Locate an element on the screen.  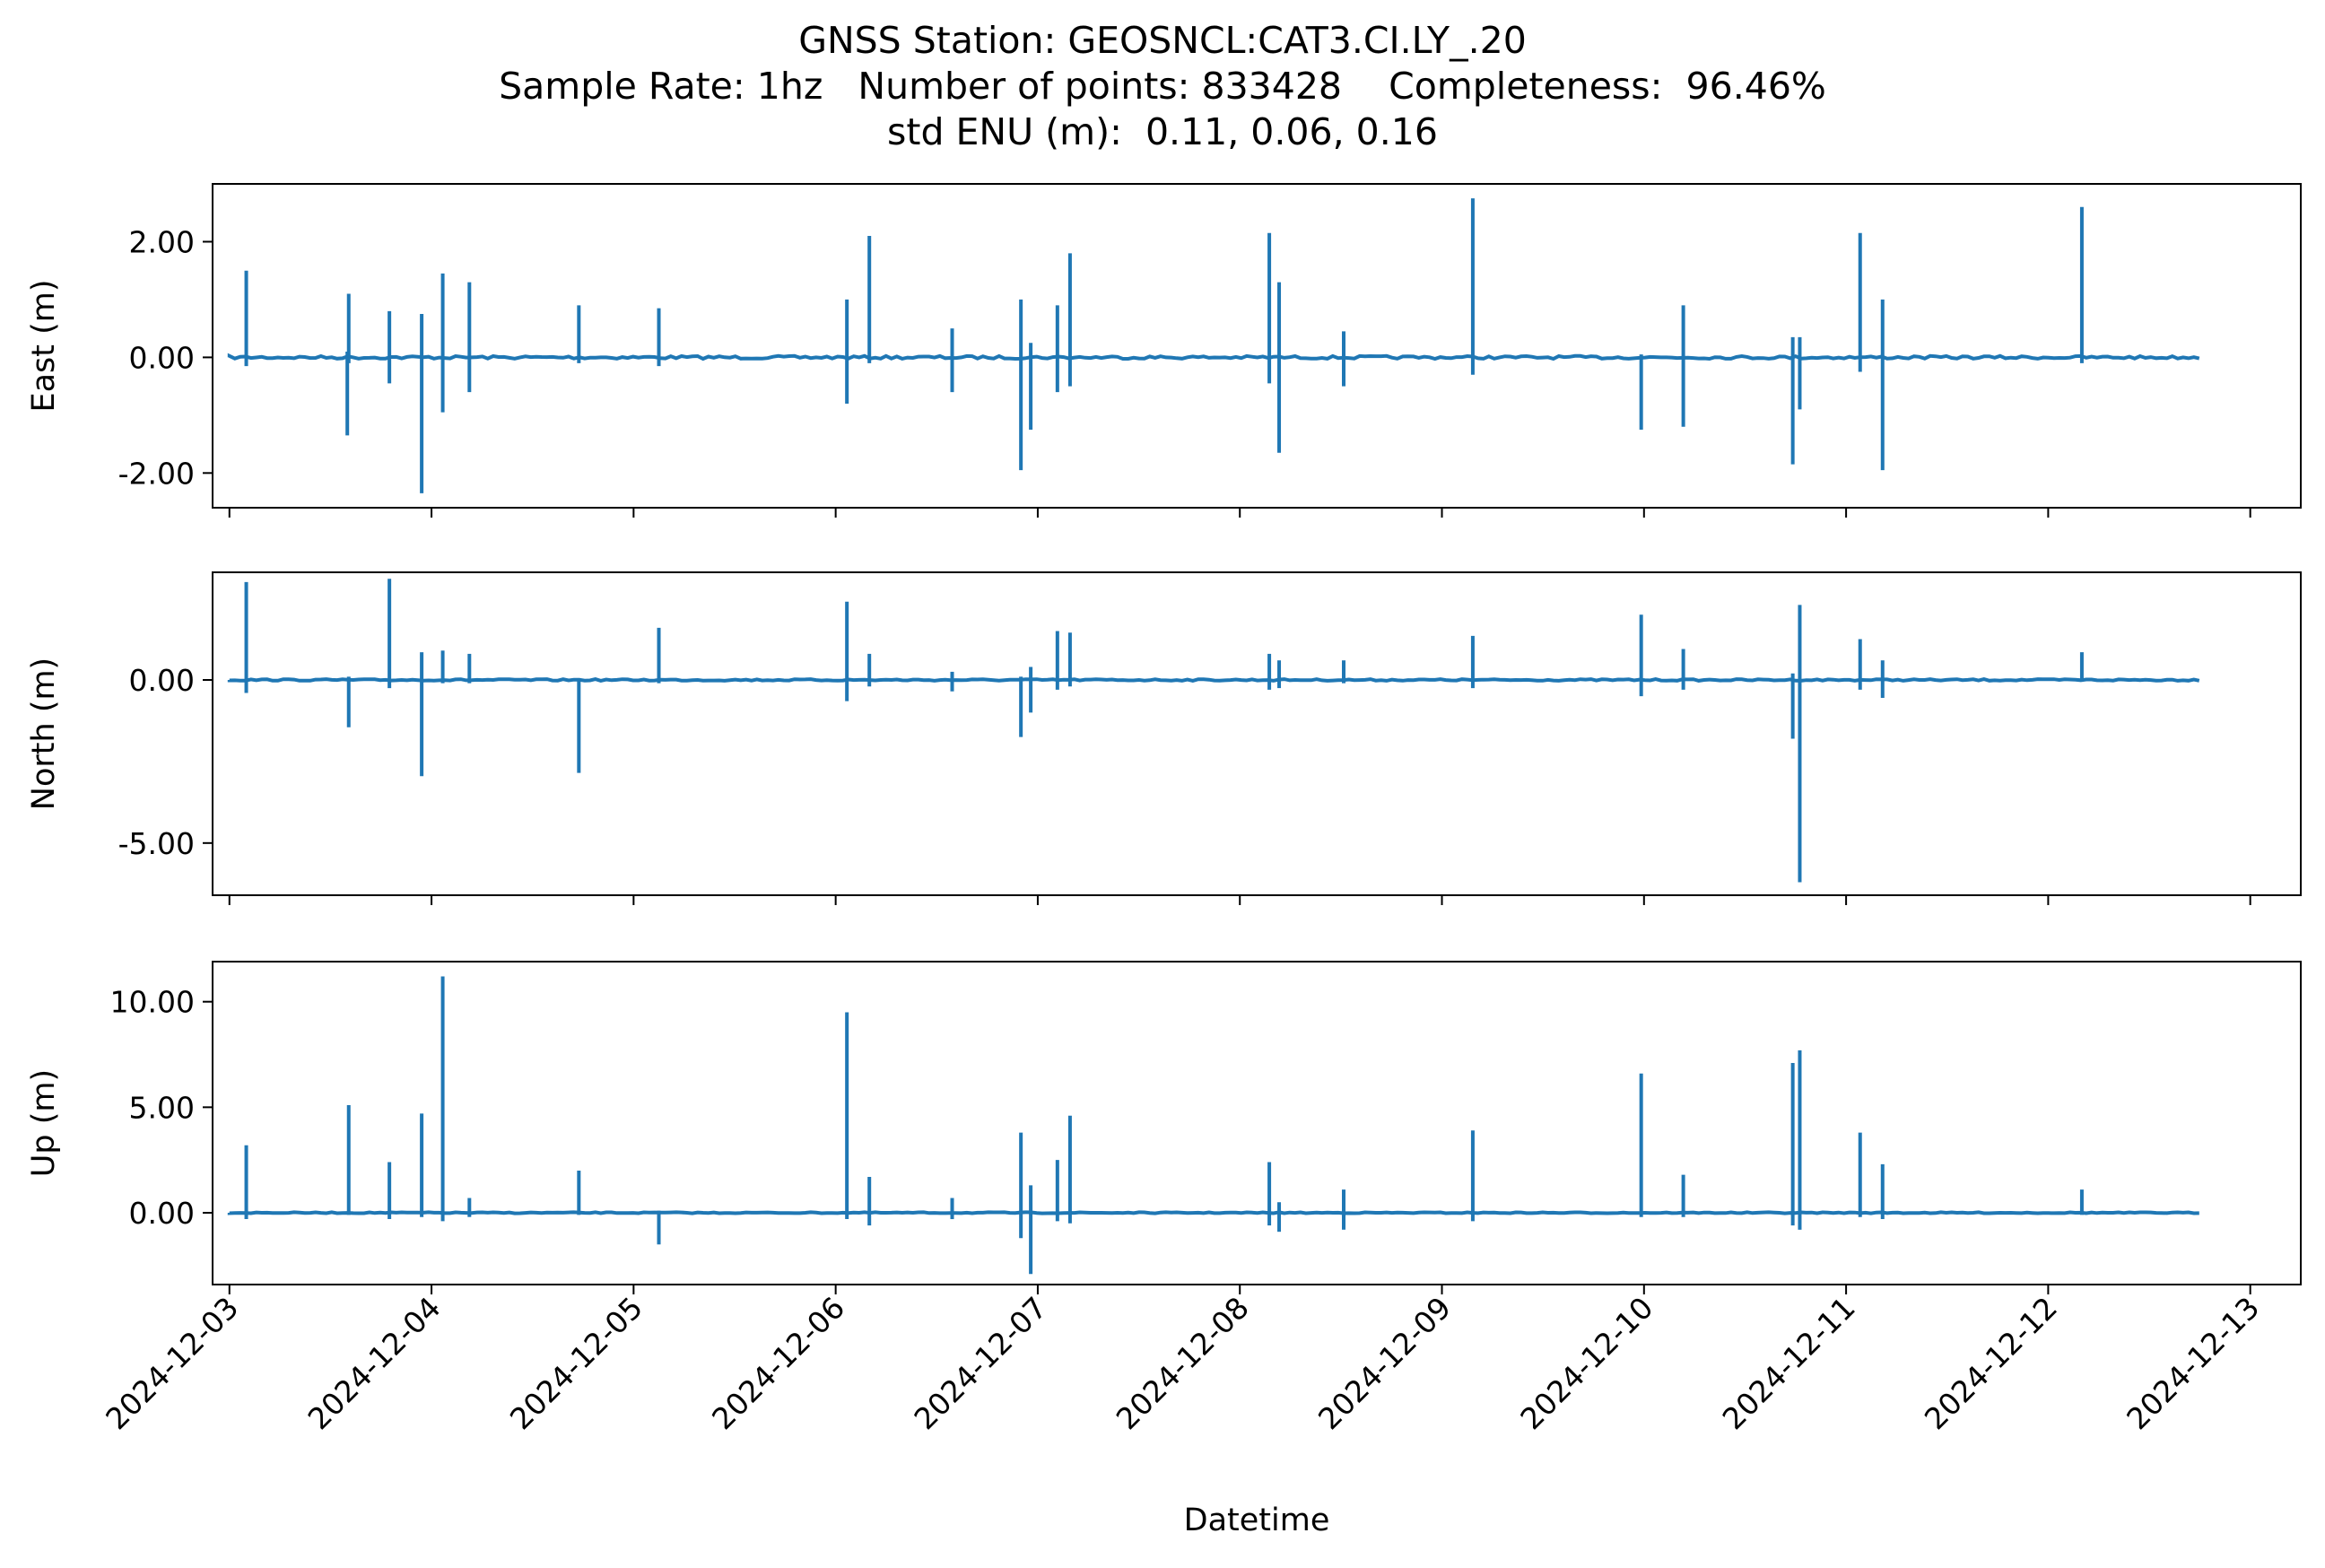
panel-1-ytick-label-0: 0.00 is located at coordinates (162, 680).